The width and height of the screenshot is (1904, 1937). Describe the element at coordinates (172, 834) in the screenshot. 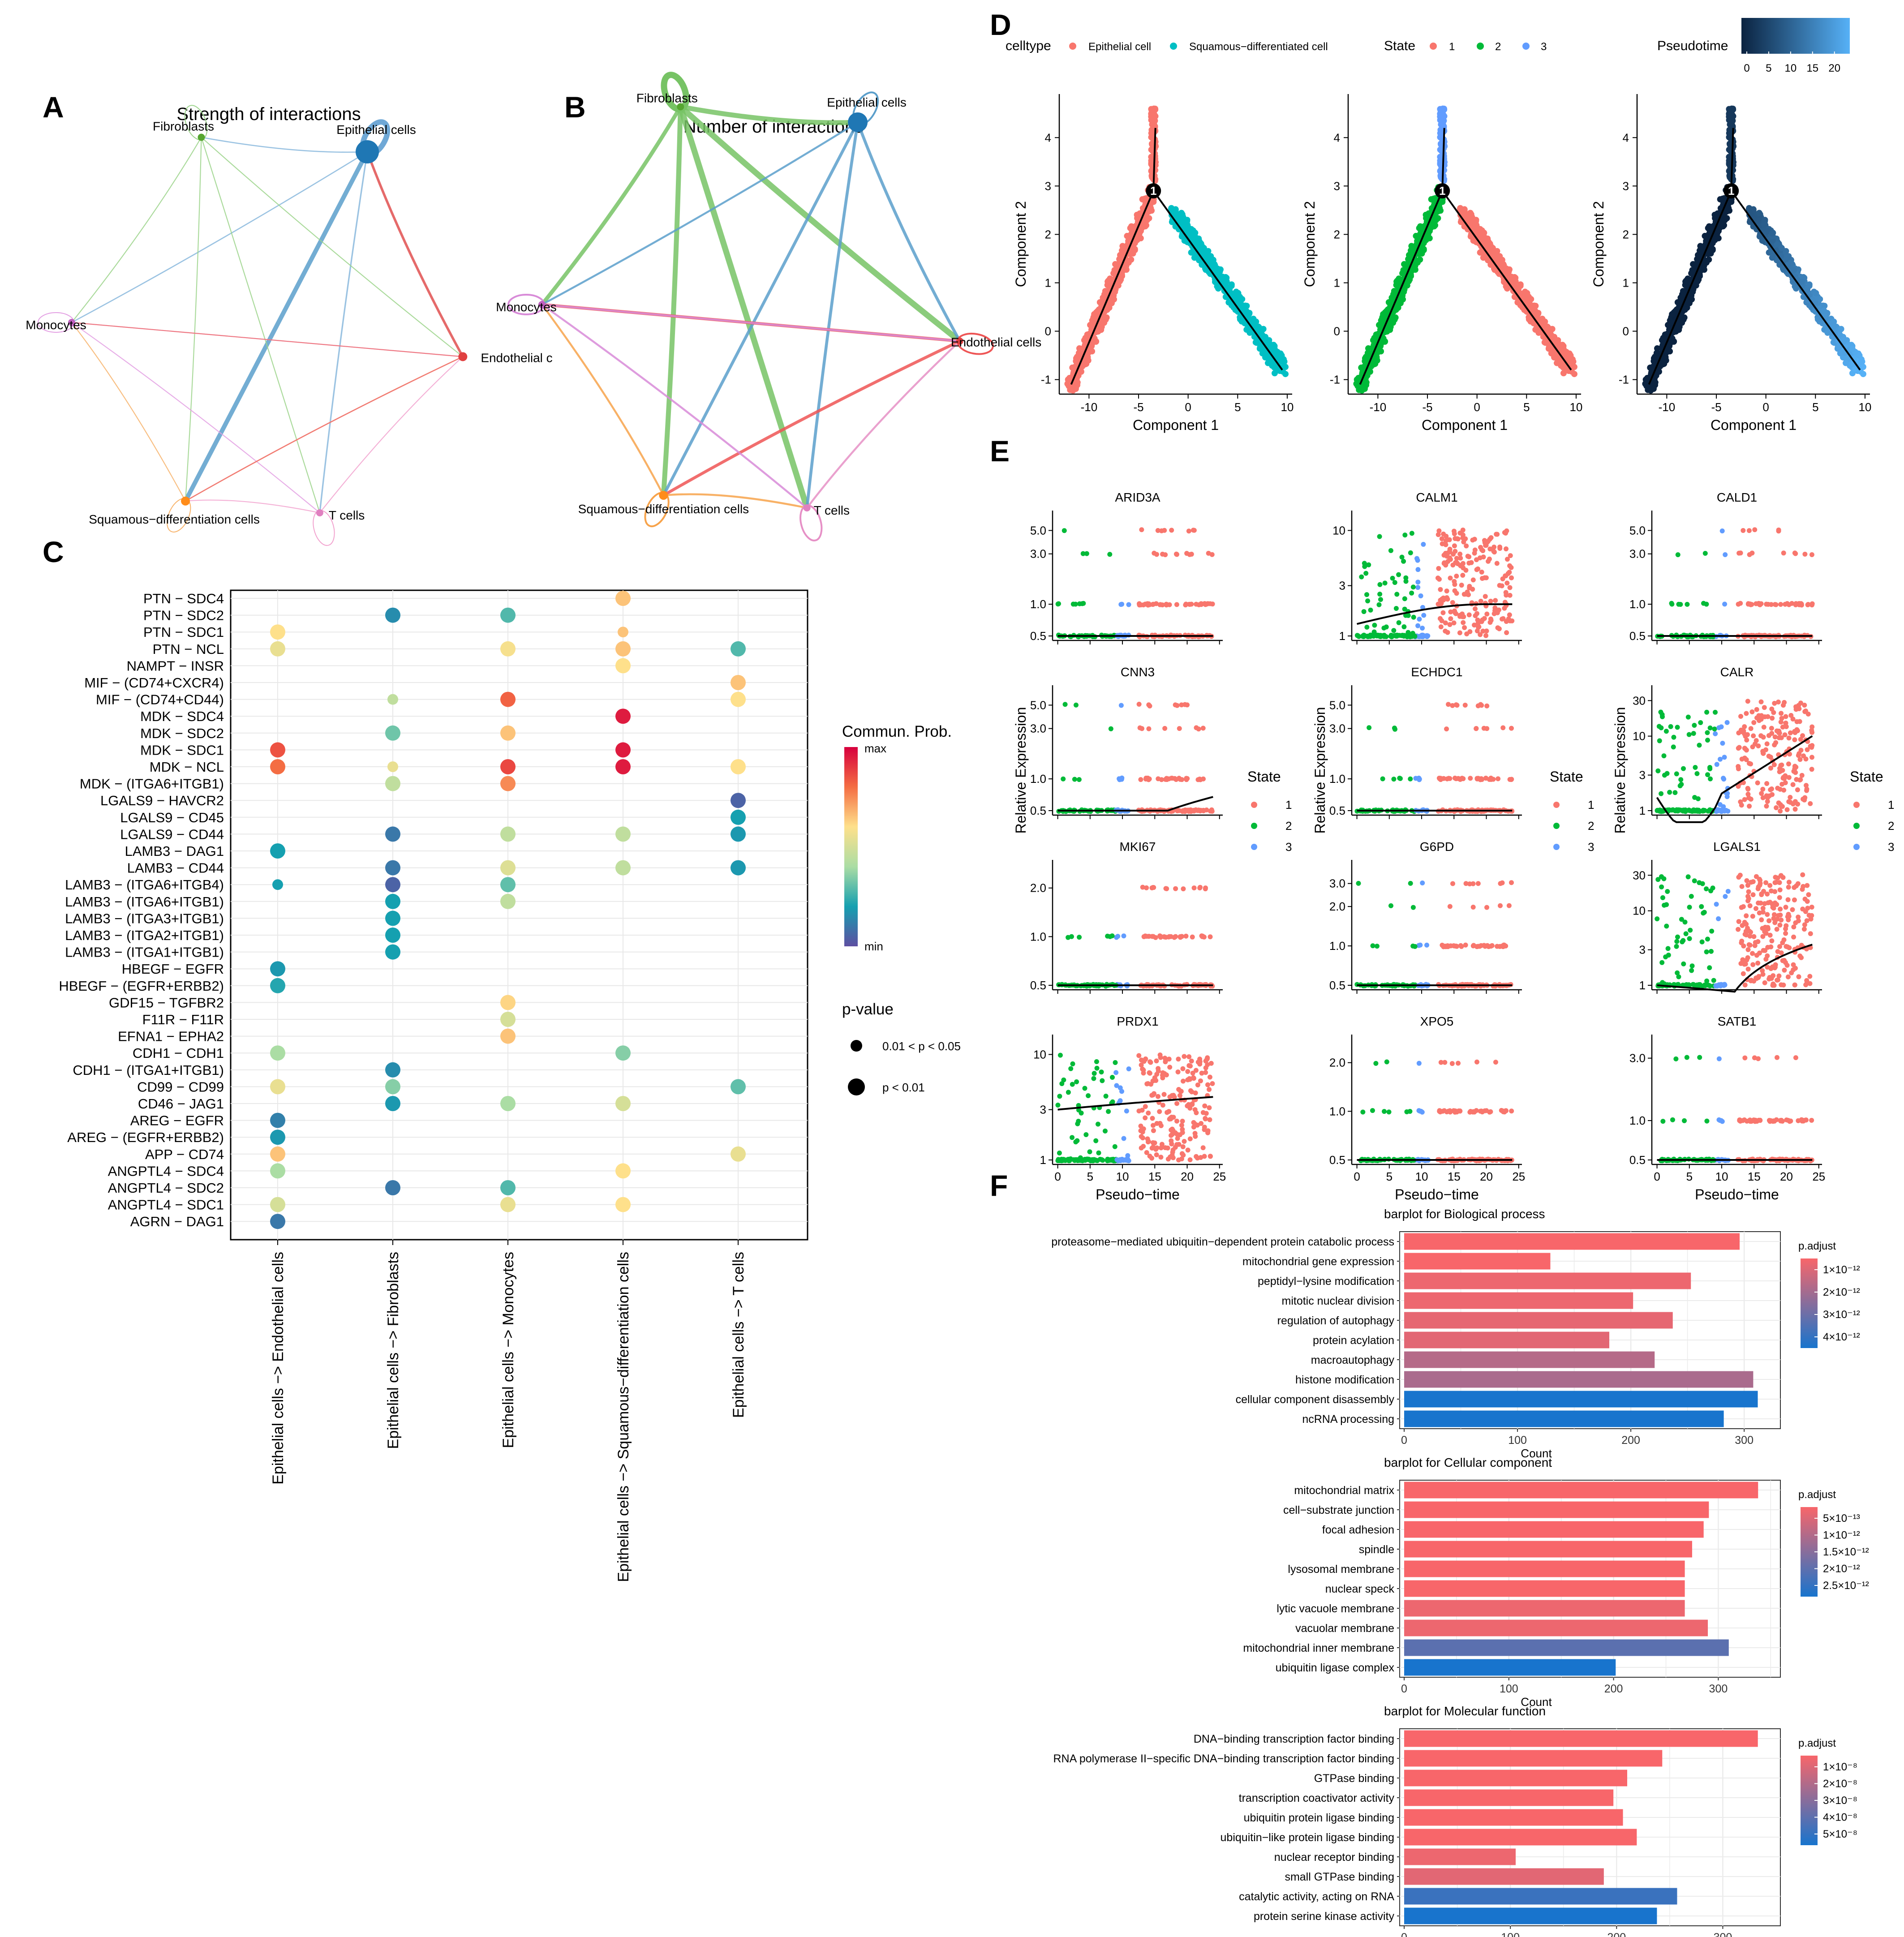

I see `dotplot-row-label: LGALS9 − CD44` at that location.